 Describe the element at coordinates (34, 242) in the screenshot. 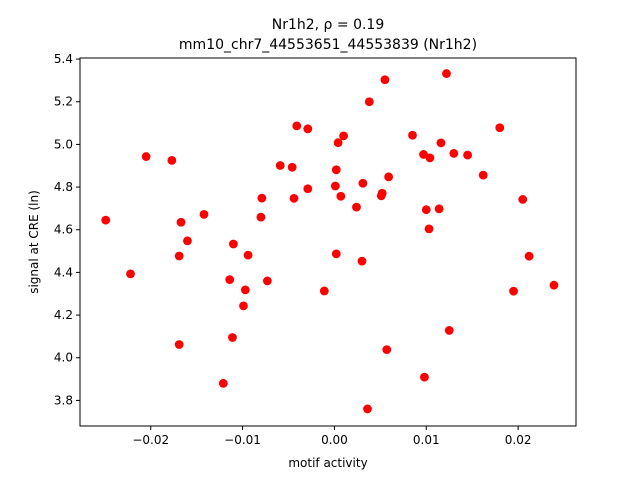

I see `y-axis-label: signal at CRE (ln)` at that location.